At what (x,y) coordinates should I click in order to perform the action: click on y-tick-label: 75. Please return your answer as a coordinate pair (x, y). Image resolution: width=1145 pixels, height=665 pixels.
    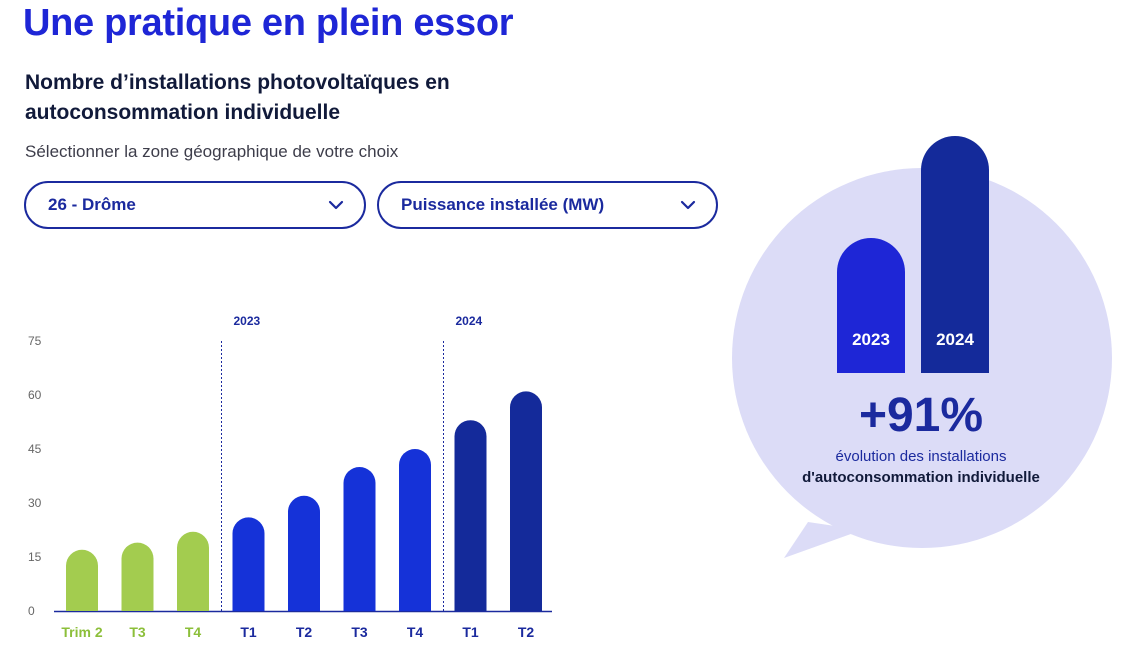
    Looking at the image, I should click on (35, 341).